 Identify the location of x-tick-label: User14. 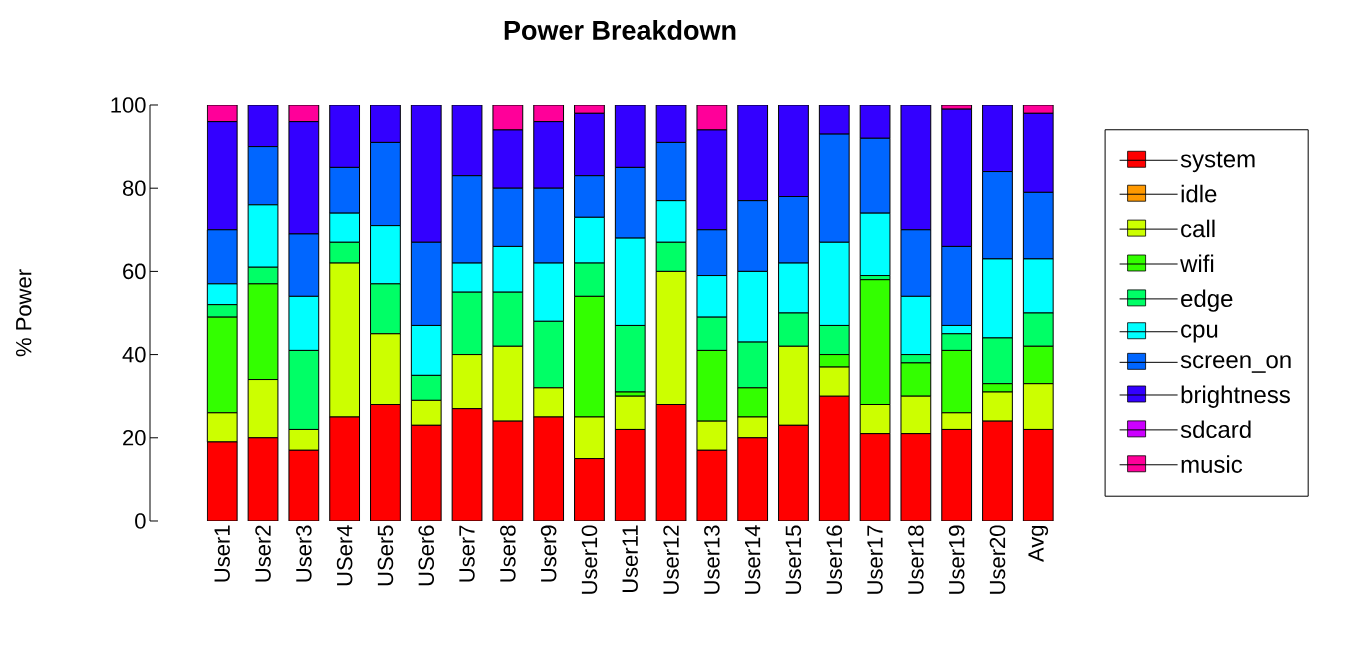
(752, 559).